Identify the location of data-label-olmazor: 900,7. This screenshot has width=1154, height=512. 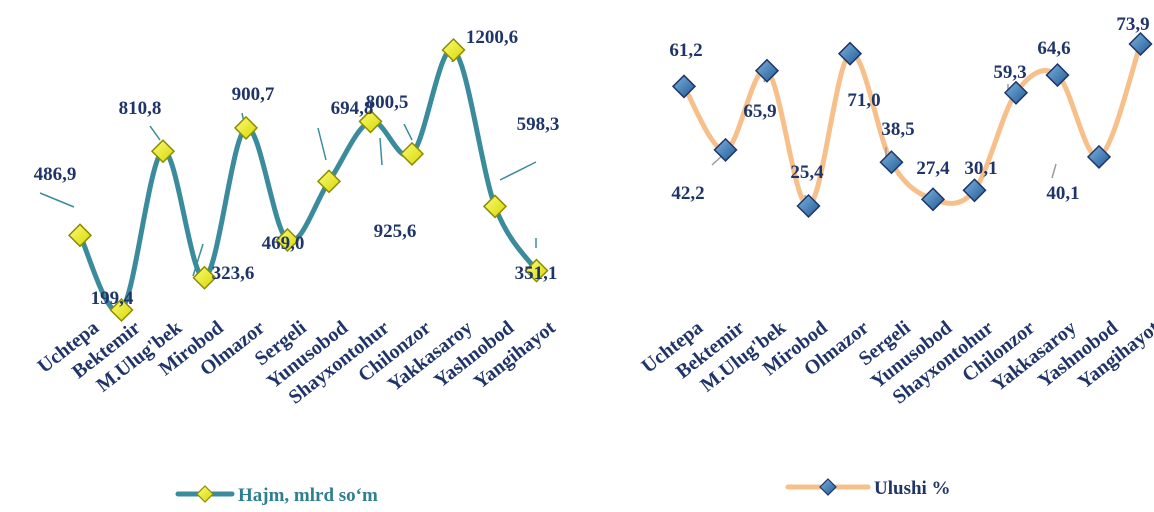
(253, 94).